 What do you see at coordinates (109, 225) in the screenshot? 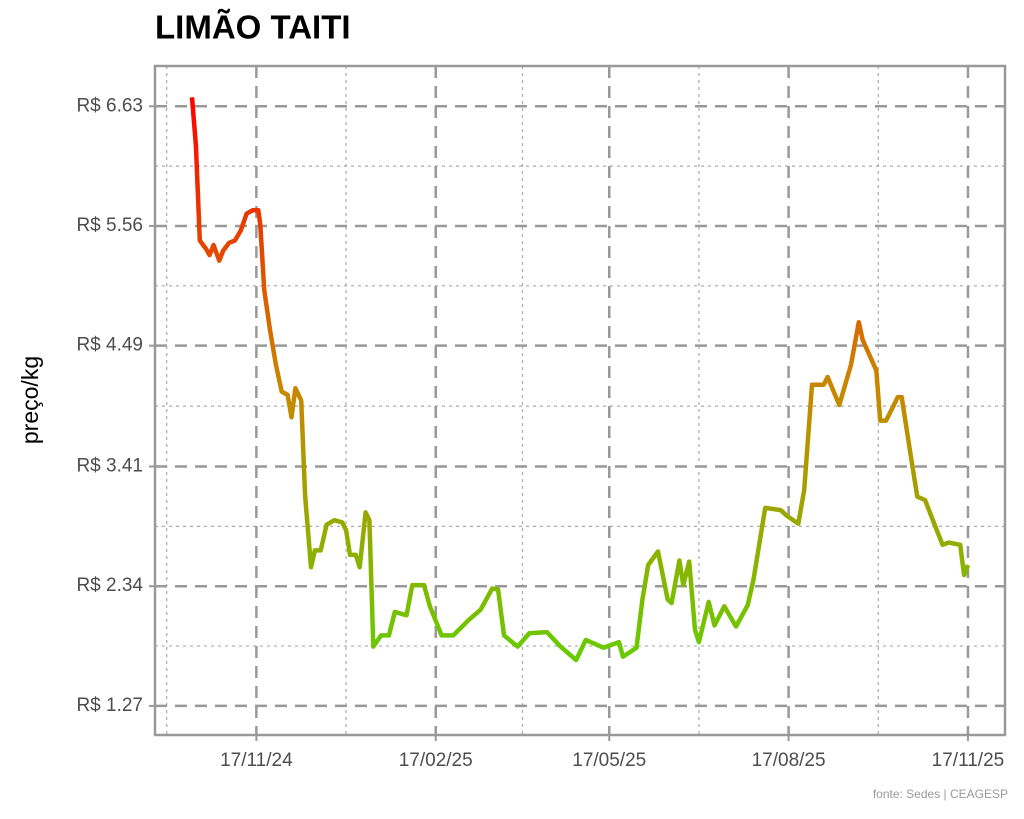
I see `y-tick-label: R$ 5.56` at bounding box center [109, 225].